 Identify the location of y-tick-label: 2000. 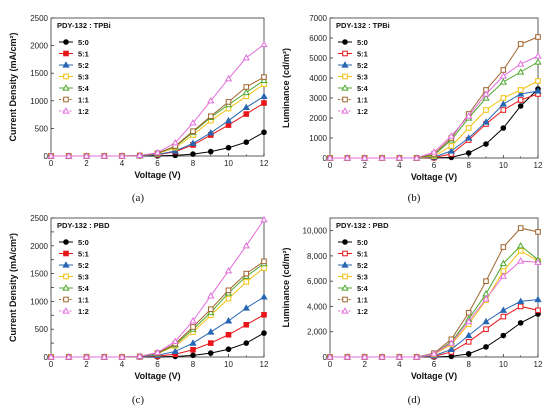
(318, 118).